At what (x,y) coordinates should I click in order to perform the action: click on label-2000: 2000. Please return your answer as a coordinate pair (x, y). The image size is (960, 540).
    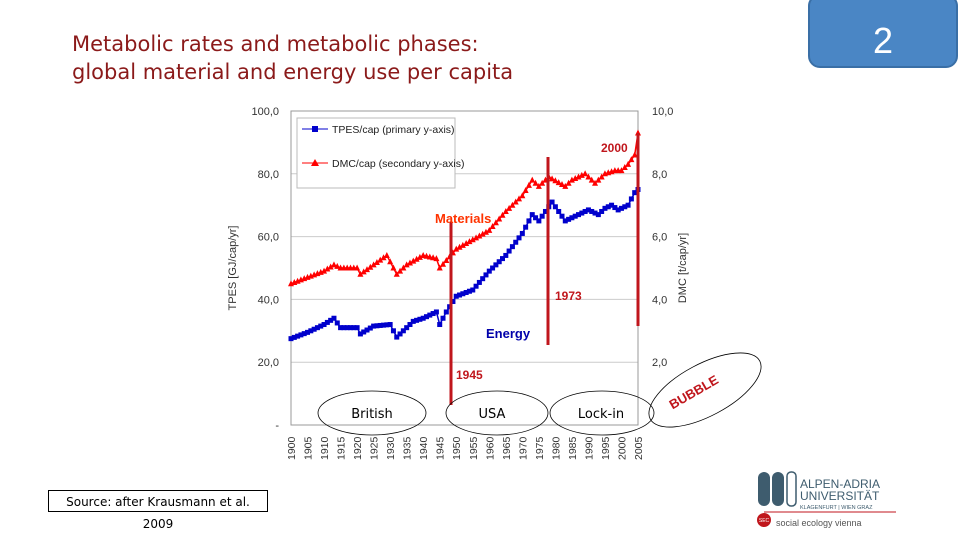
    Looking at the image, I should click on (614, 148).